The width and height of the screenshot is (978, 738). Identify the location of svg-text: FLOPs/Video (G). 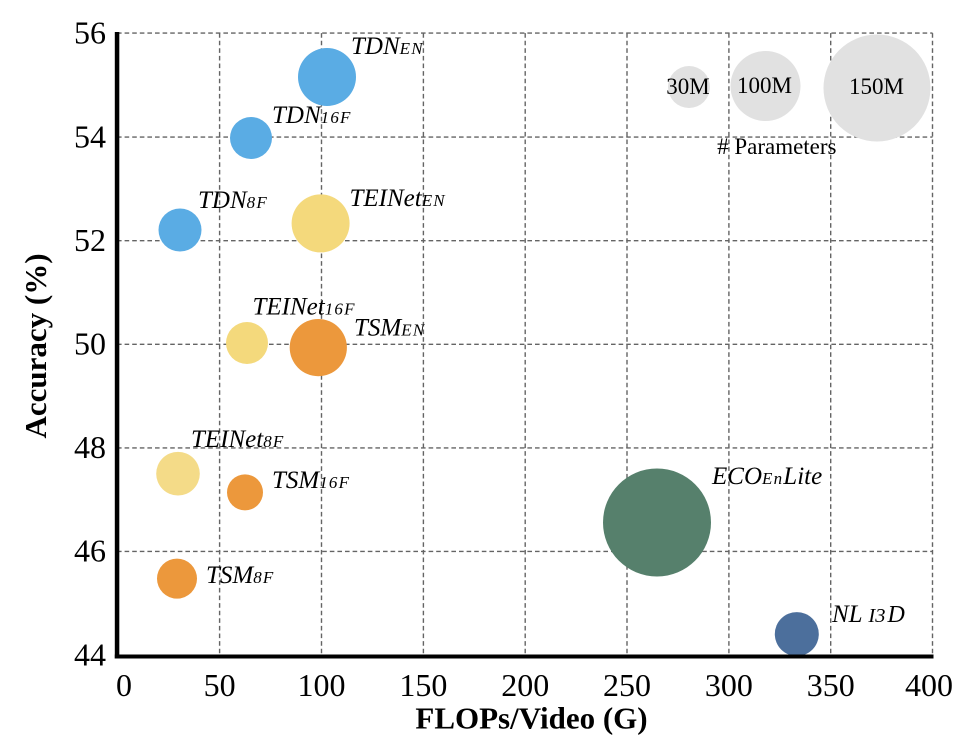
(531, 718).